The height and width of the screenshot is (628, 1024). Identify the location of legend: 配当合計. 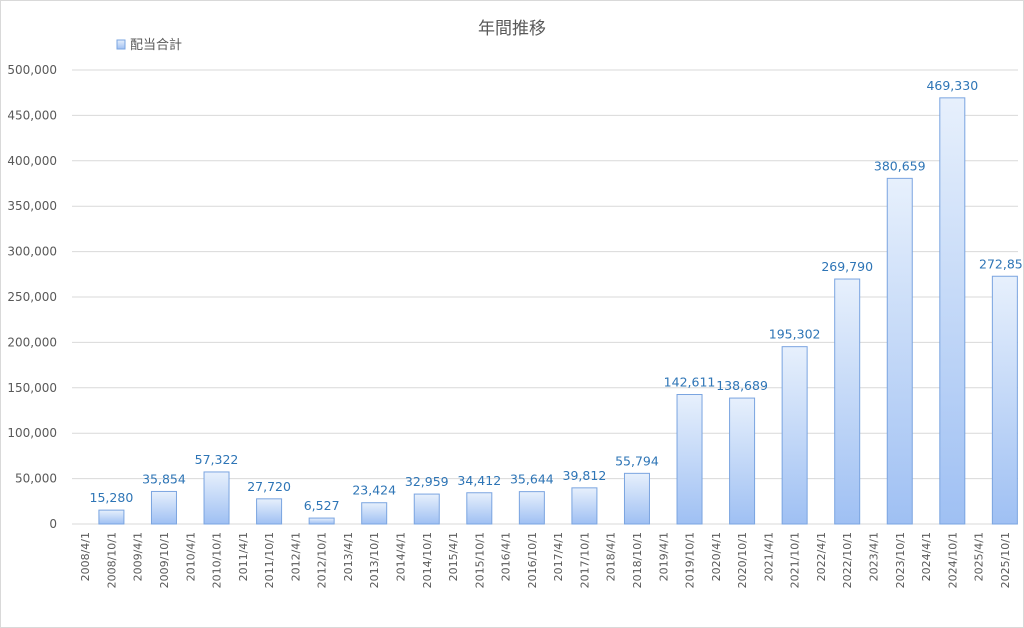
(149, 45).